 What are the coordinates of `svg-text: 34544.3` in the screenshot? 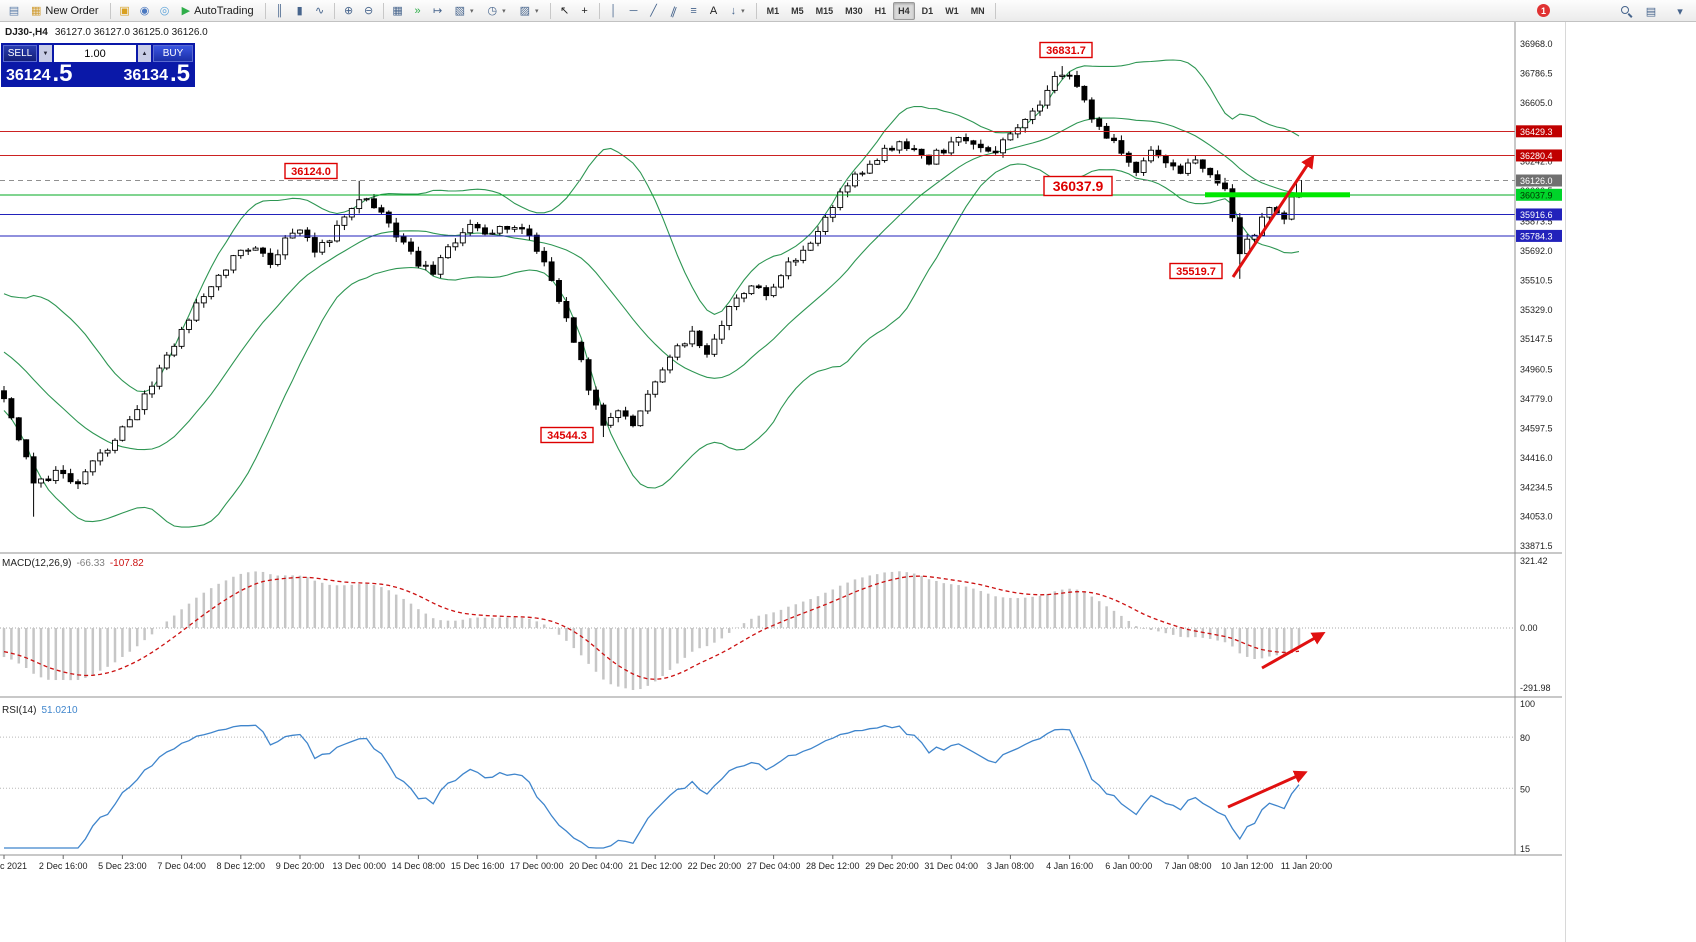 It's located at (567, 436).